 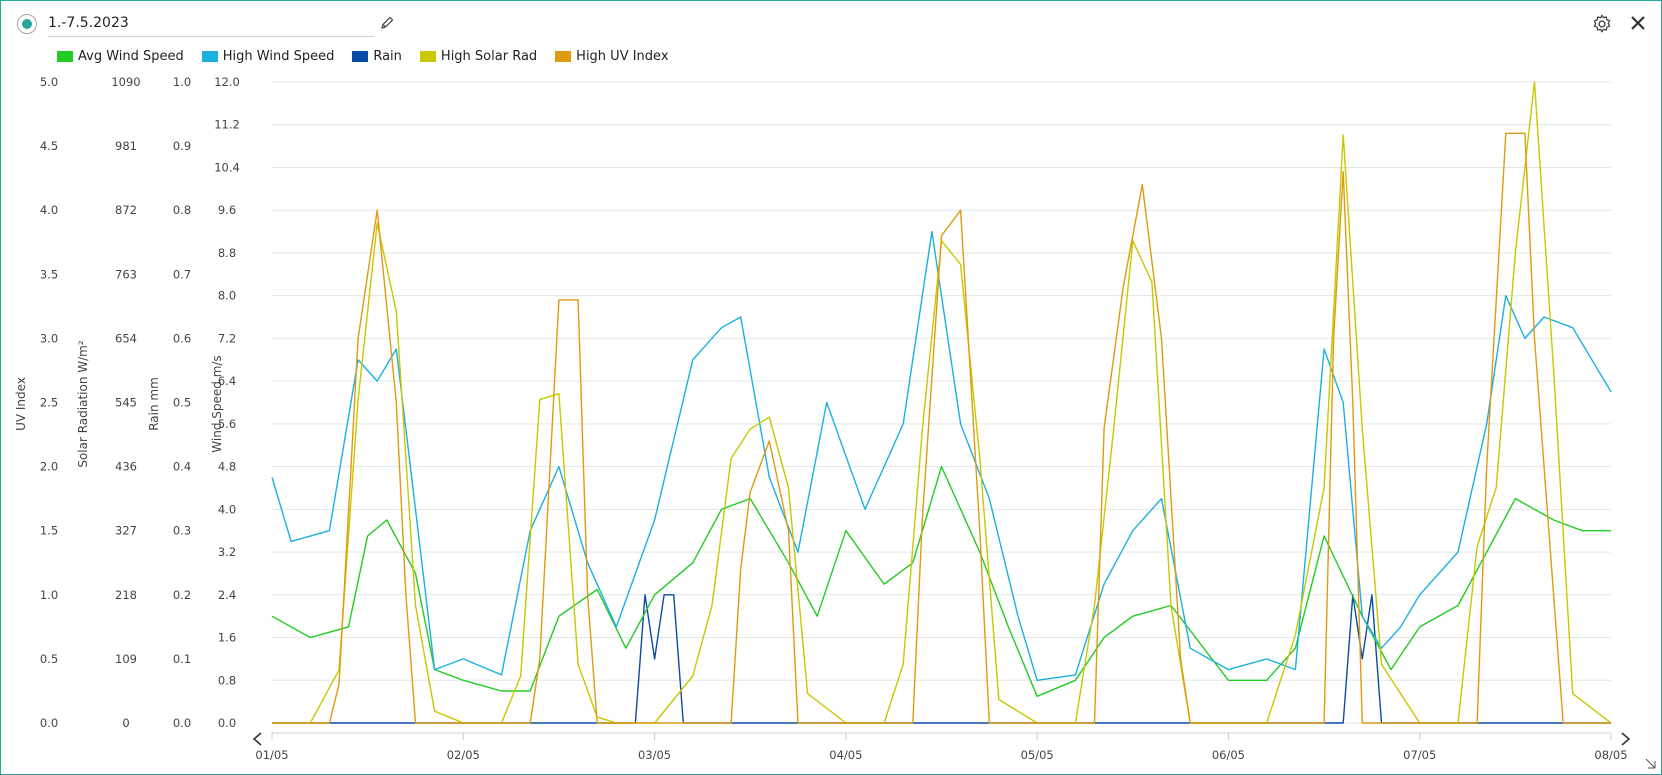 What do you see at coordinates (257, 739) in the screenshot?
I see `scroll-left-icon` at bounding box center [257, 739].